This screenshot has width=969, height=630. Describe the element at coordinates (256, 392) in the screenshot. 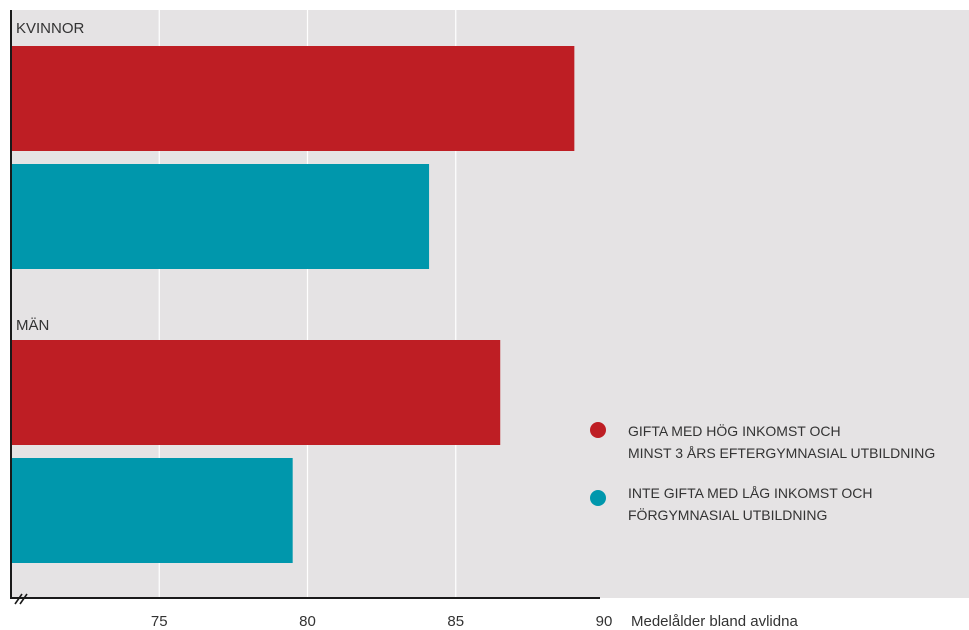

I see `bar-män-series-1` at that location.